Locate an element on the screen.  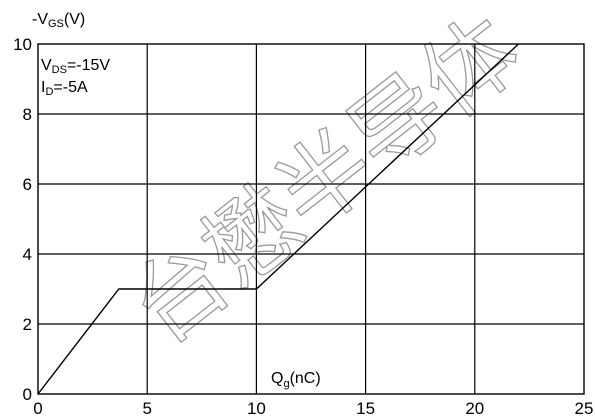
y-tick-label: 2 is located at coordinates (27, 324).